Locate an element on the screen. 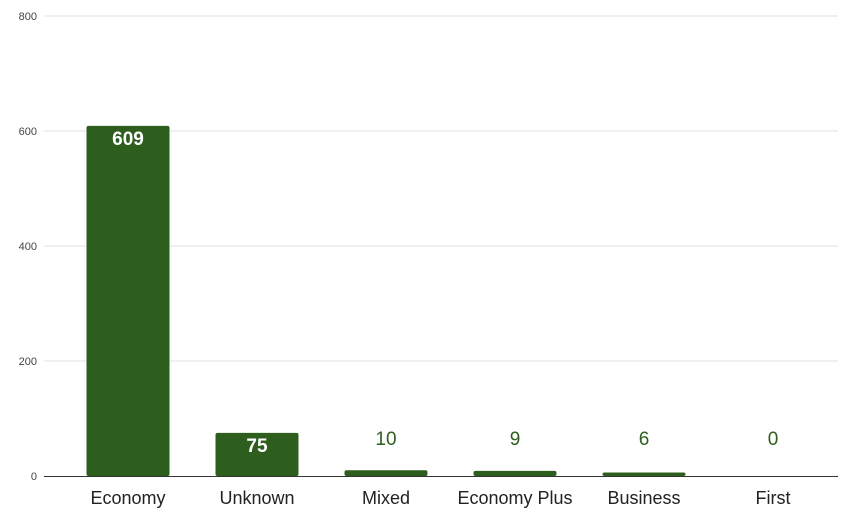  category-label-first: First is located at coordinates (773, 498).